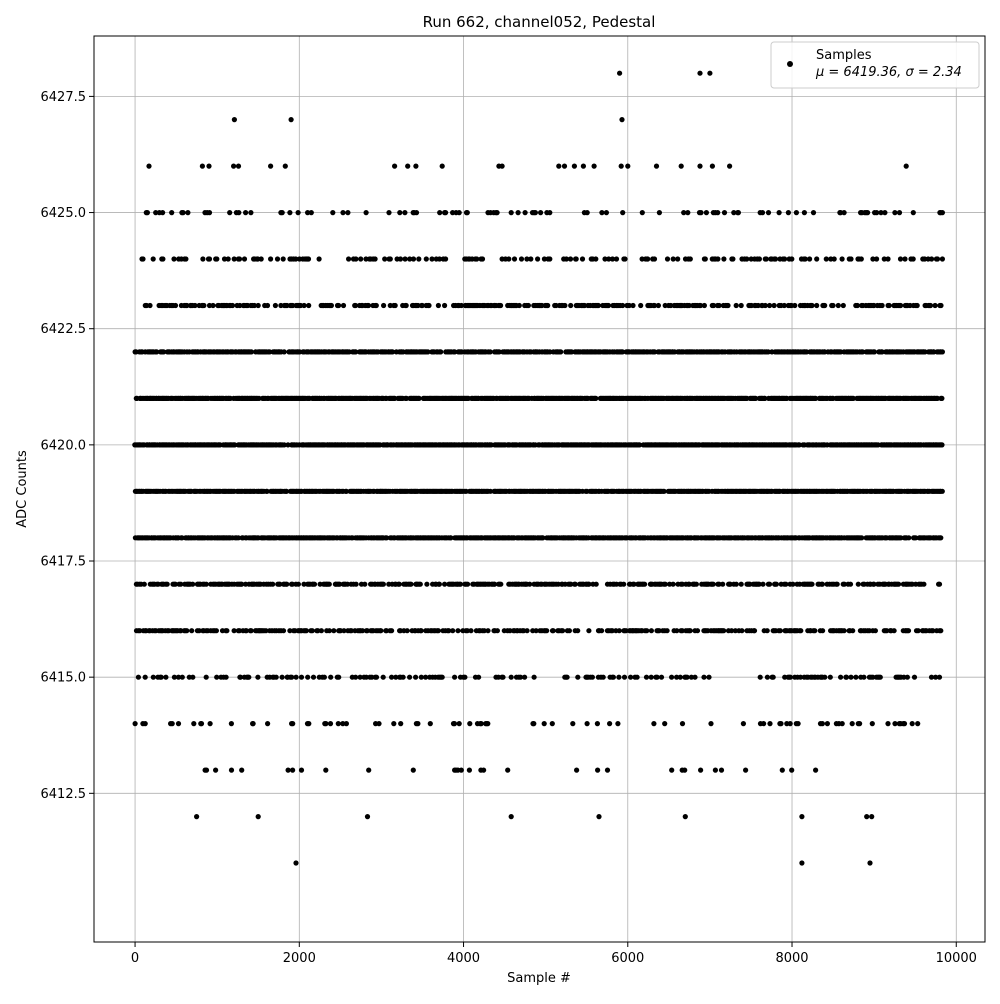 Image resolution: width=1000 pixels, height=1004 pixels. I want to click on legend-frame, so click(875, 65).